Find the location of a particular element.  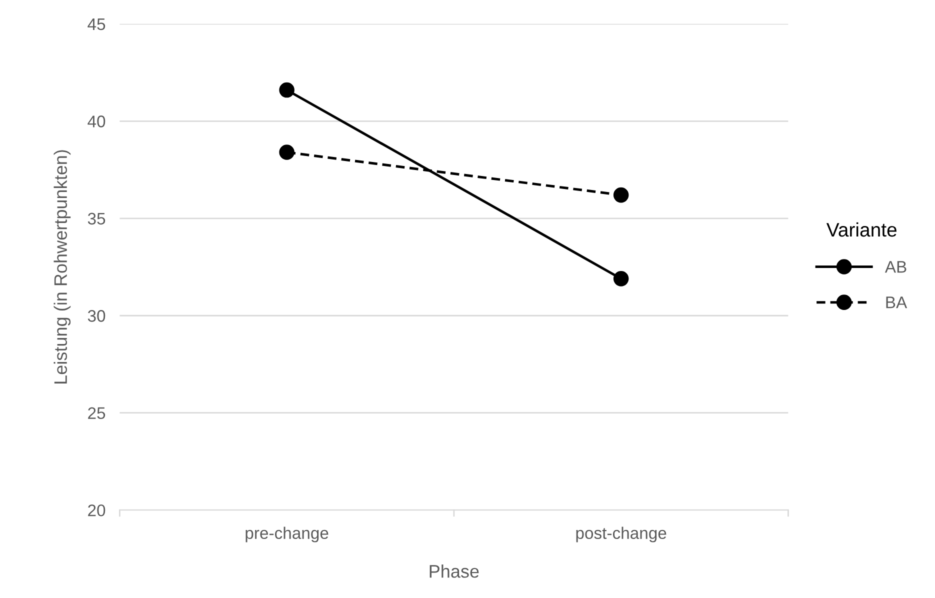

legend-label: AB is located at coordinates (895, 267).